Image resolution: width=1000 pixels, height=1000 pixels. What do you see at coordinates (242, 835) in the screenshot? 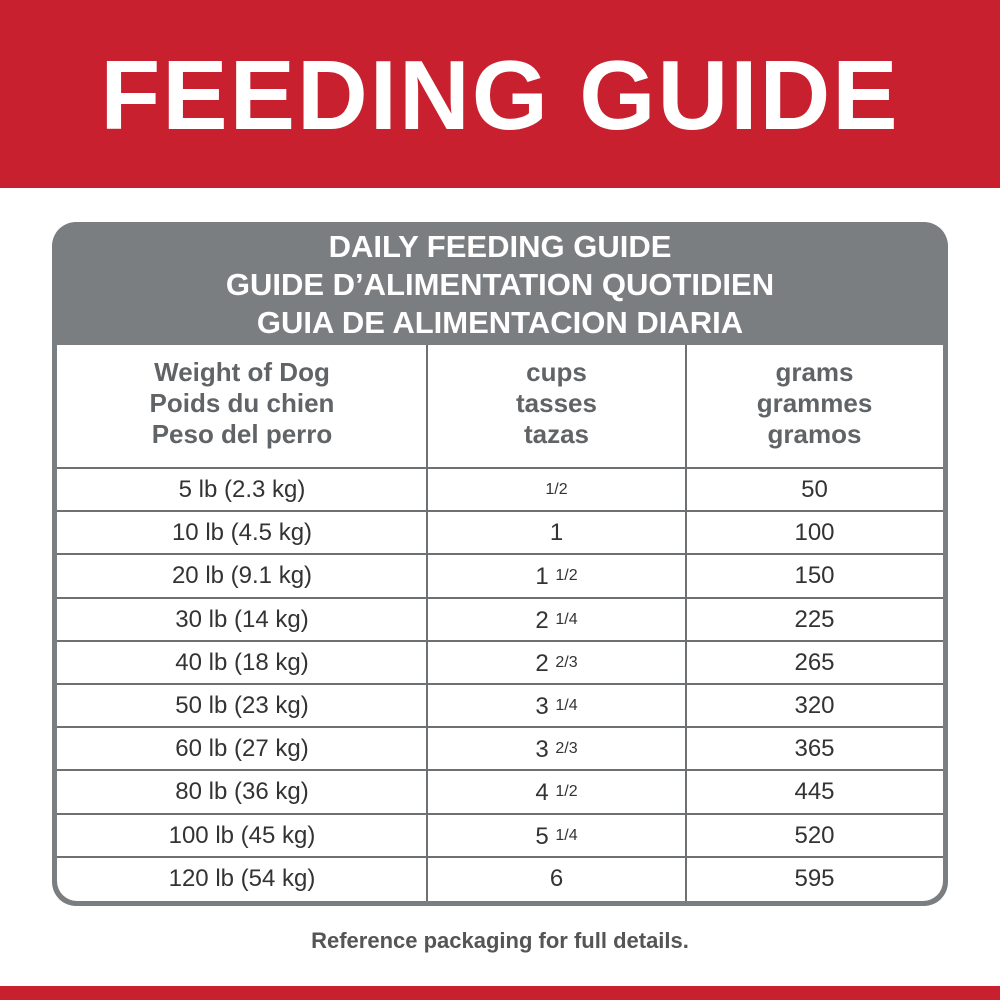
I see `cell: 100 lb (45 kg)` at bounding box center [242, 835].